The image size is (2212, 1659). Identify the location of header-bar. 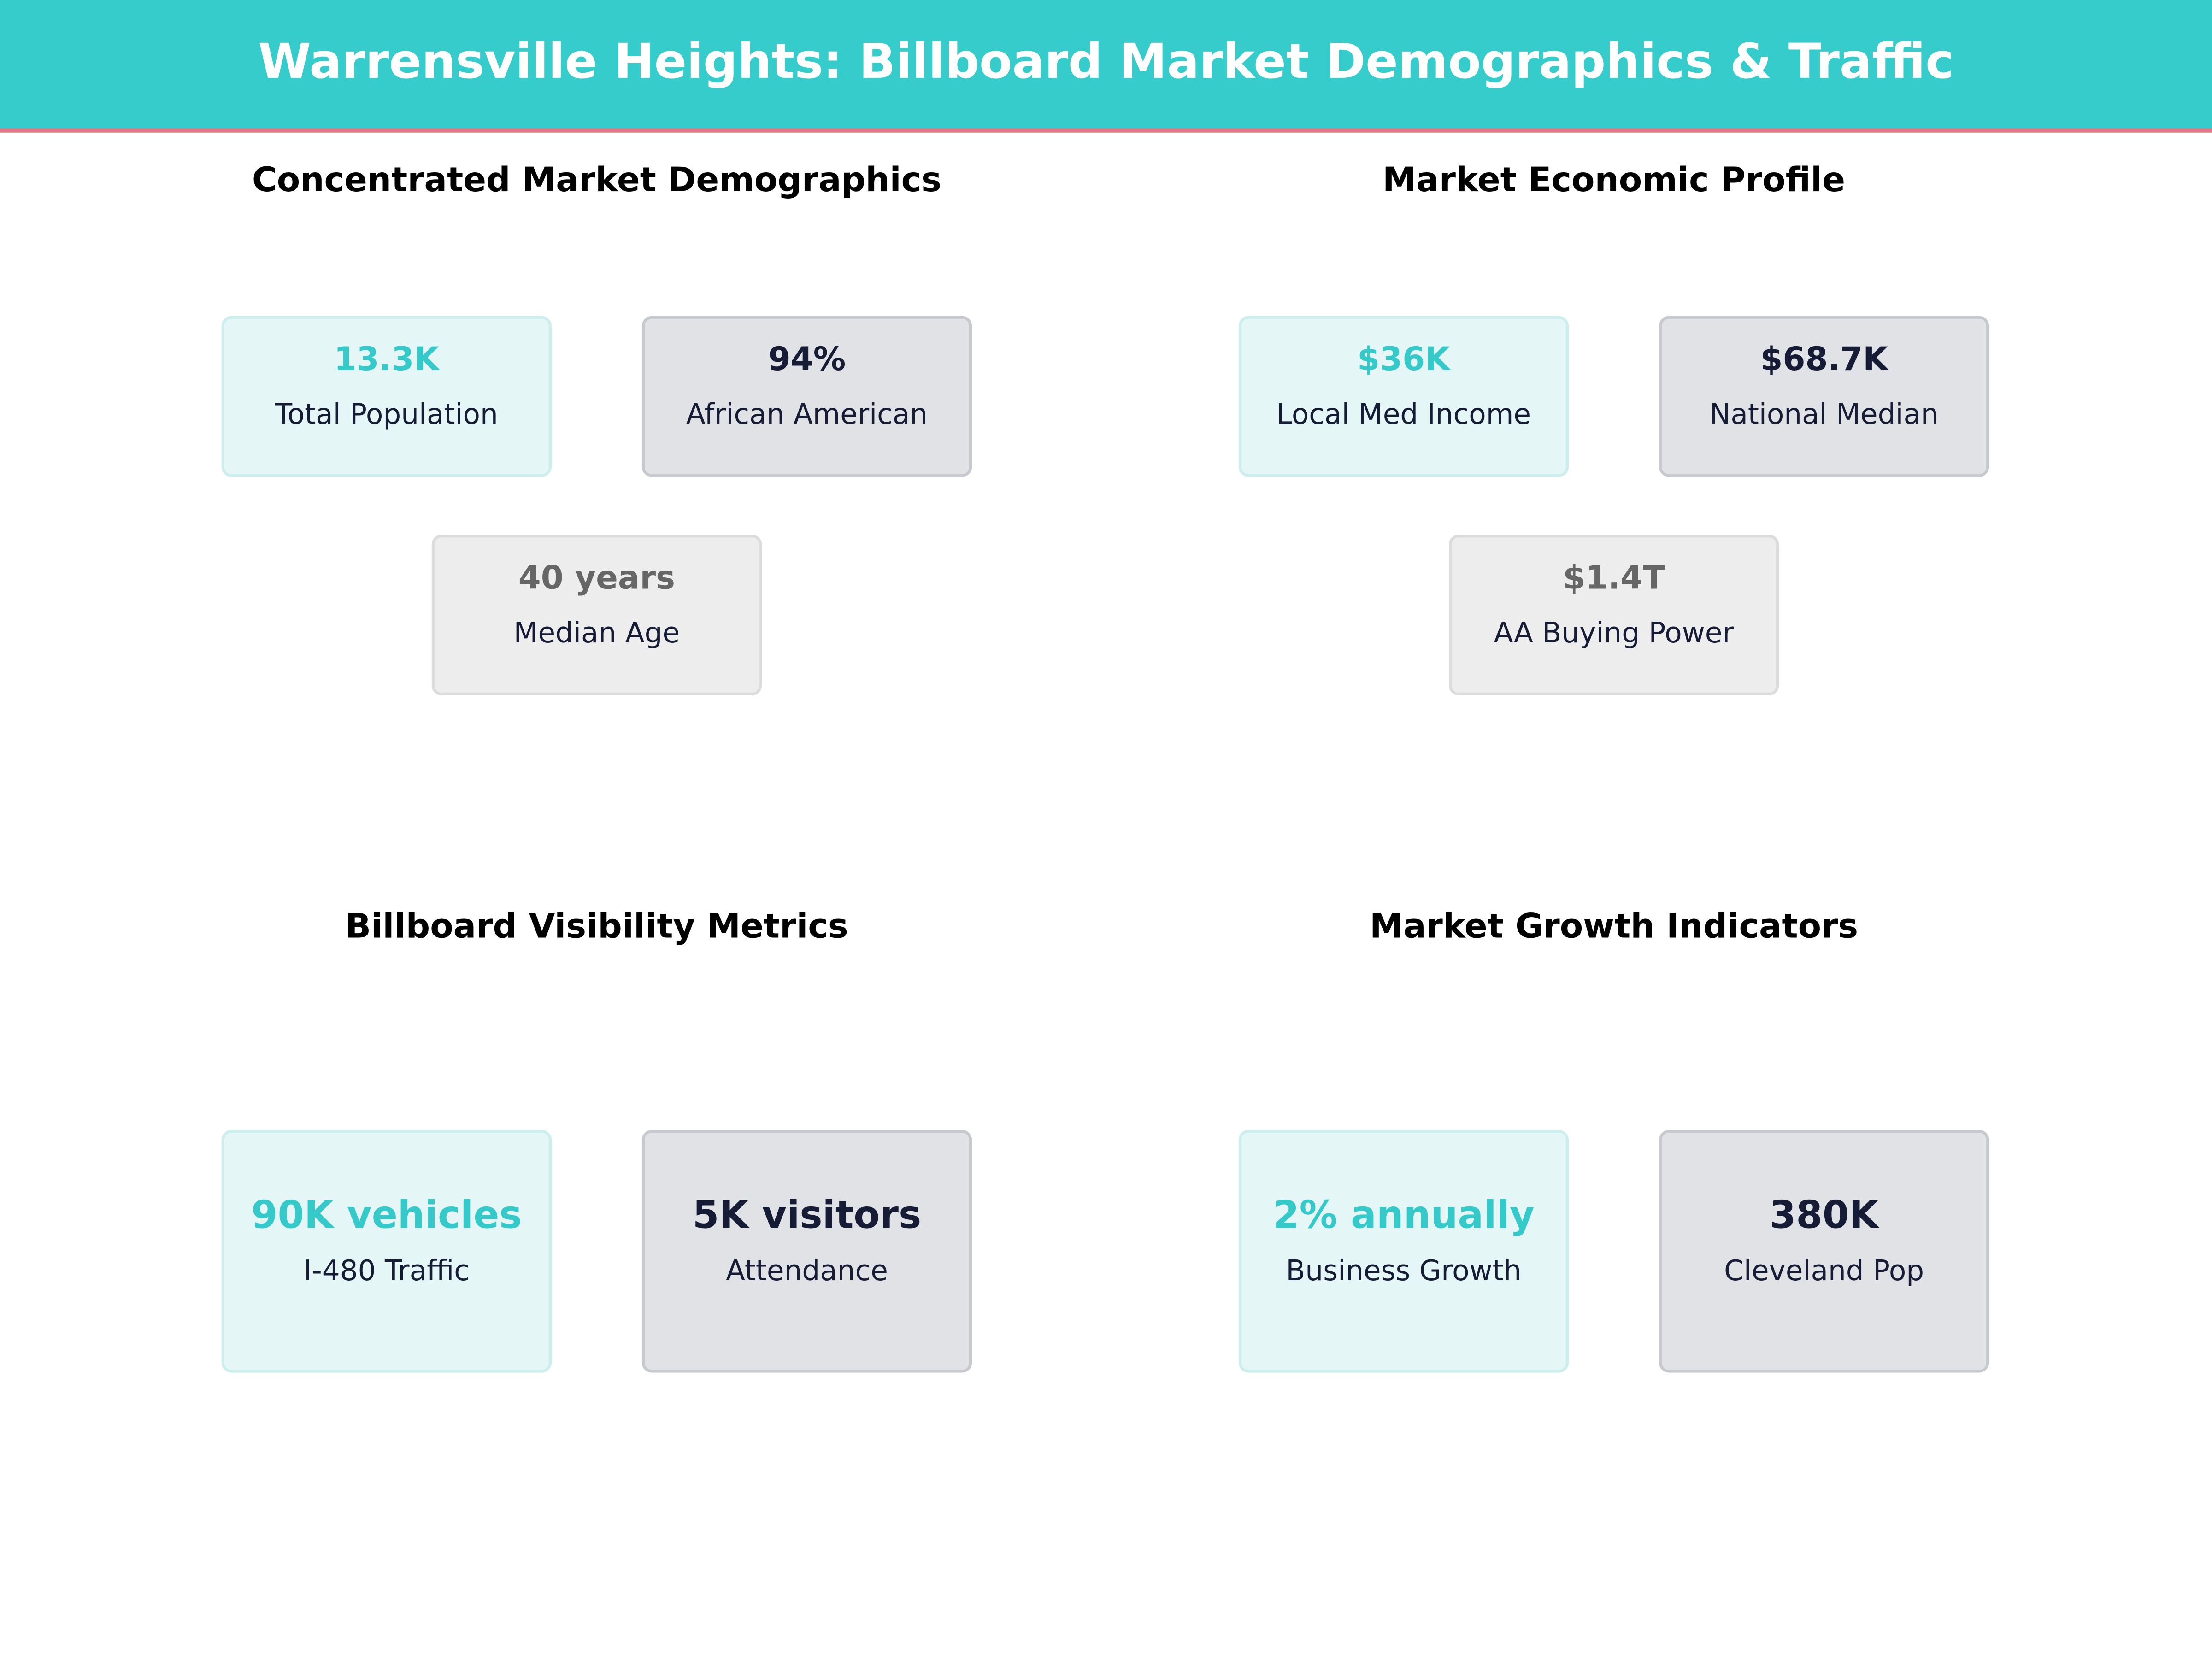
(1106, 65).